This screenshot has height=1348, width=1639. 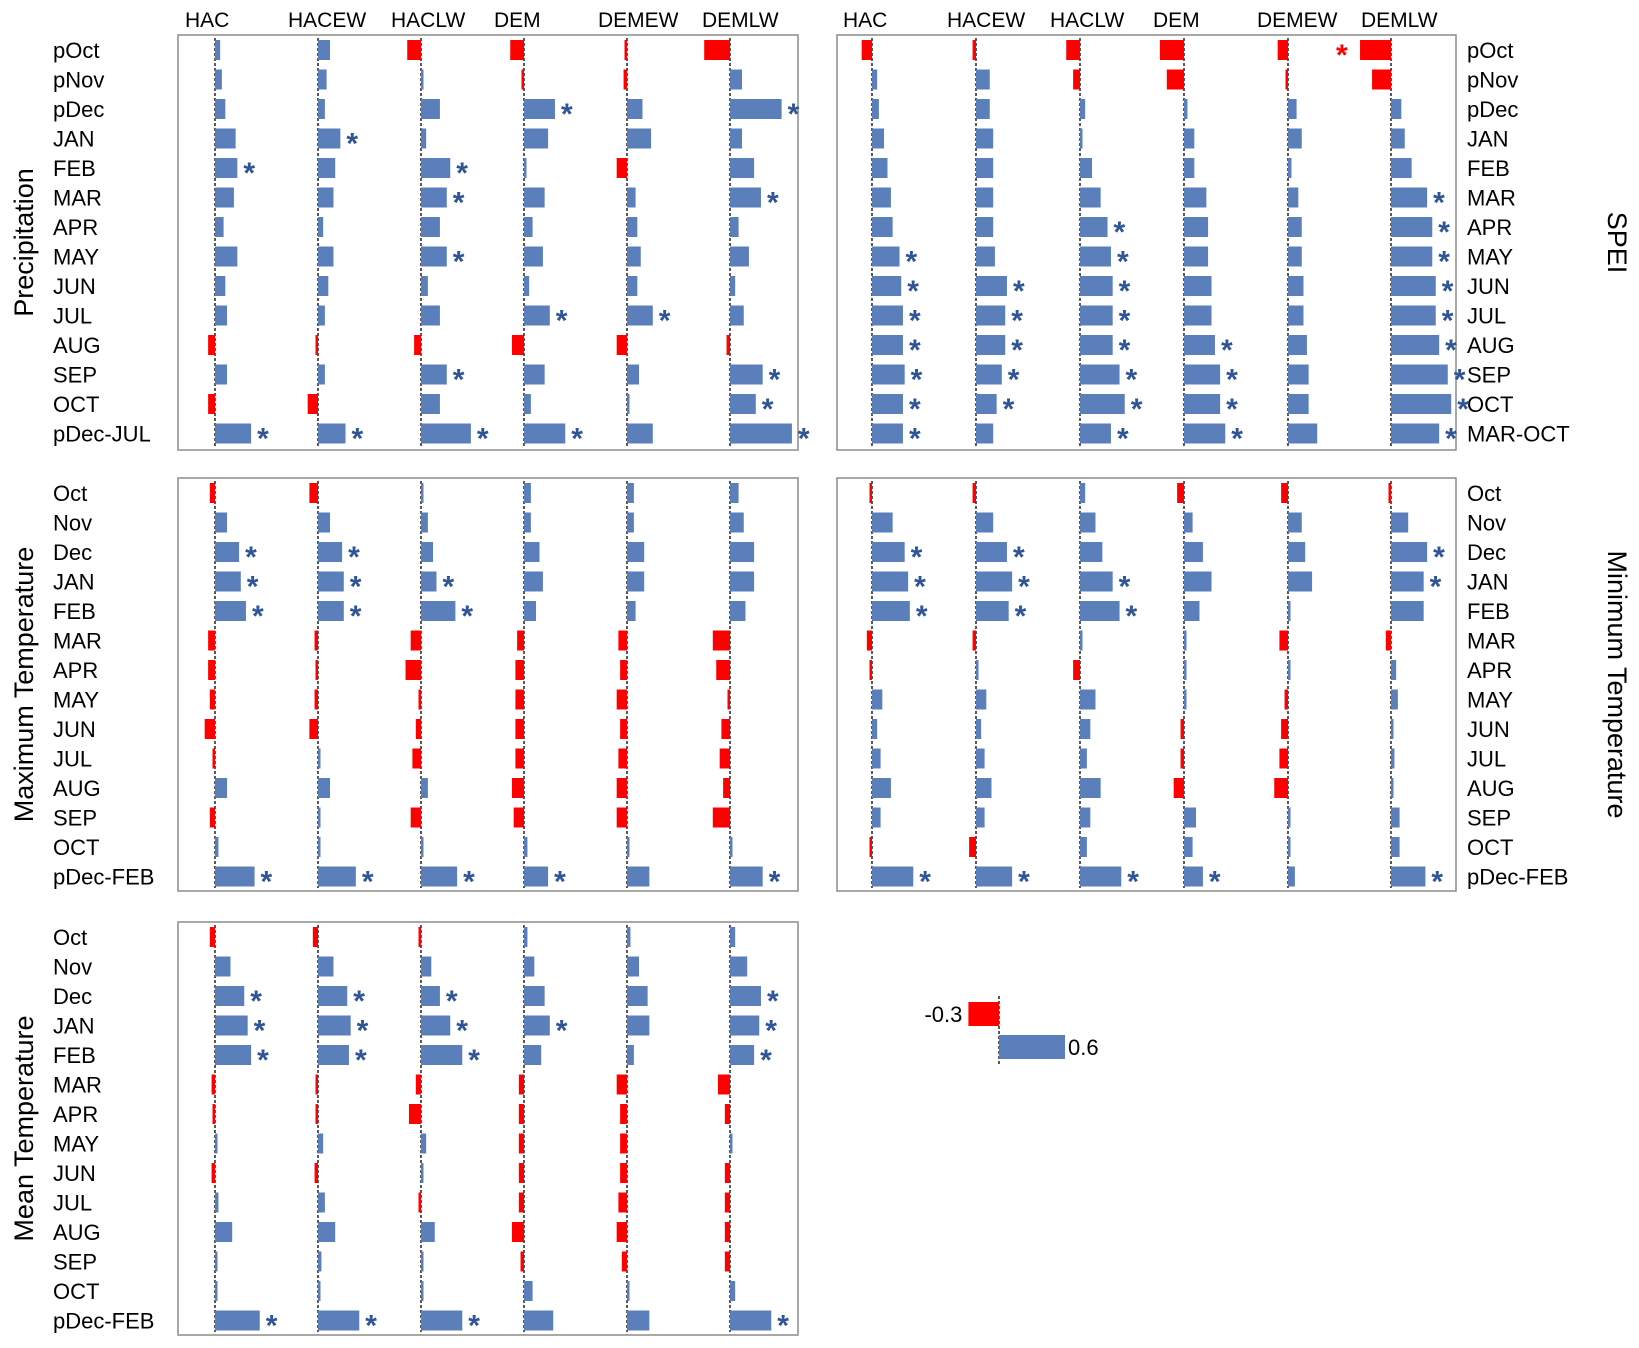 What do you see at coordinates (72, 523) in the screenshot?
I see `category-label: Nov` at bounding box center [72, 523].